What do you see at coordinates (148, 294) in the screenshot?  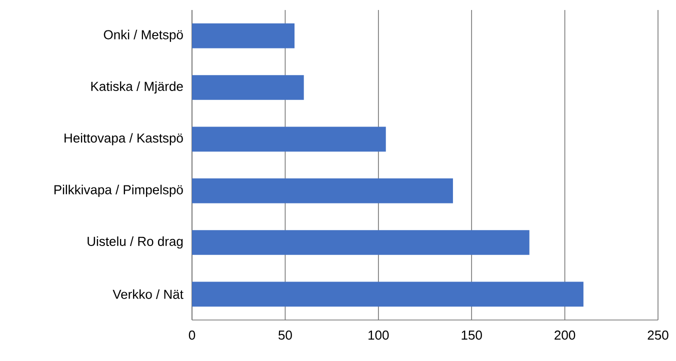 I see `y-tick-label: Verkko / Nät` at bounding box center [148, 294].